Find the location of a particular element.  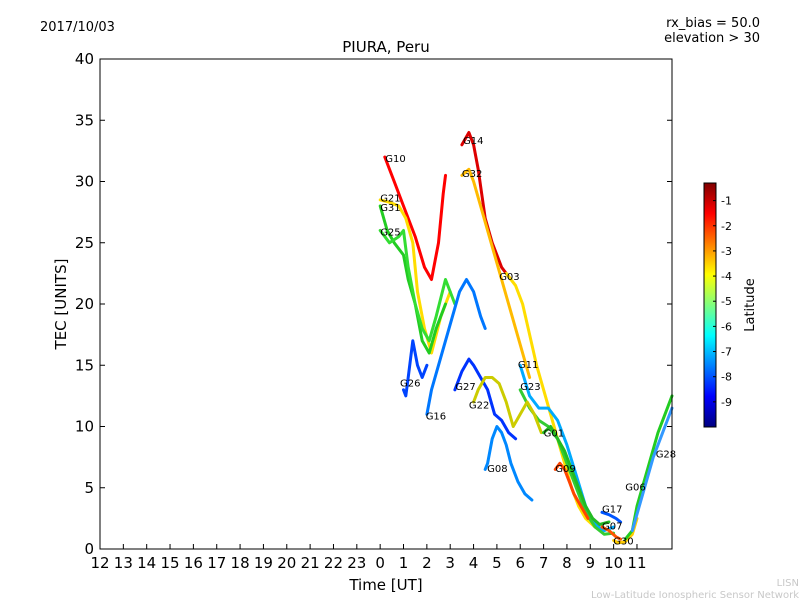

colorbar-tick-label: -4 is located at coordinates (726, 276).